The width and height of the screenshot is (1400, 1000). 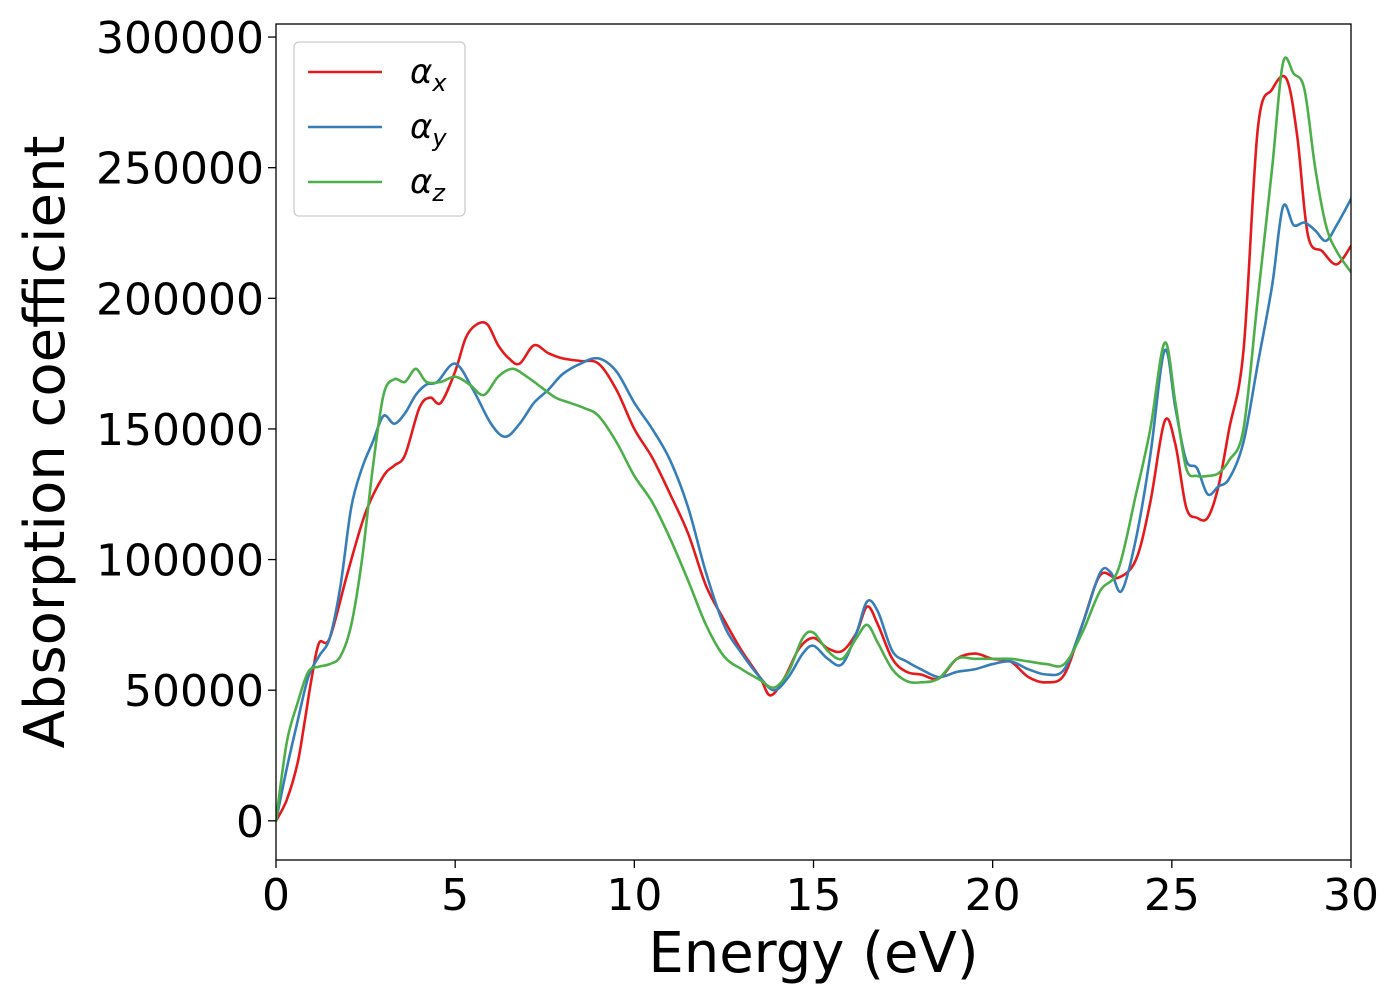 I want to click on x-tick-label: 25, so click(x=1172, y=895).